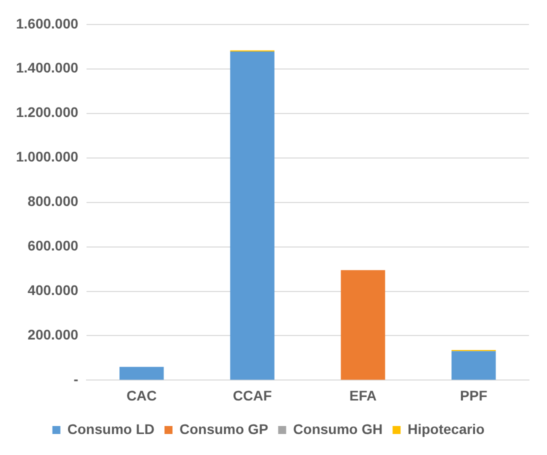 This screenshot has height=455, width=547. I want to click on y-tick-label: -, so click(76, 379).